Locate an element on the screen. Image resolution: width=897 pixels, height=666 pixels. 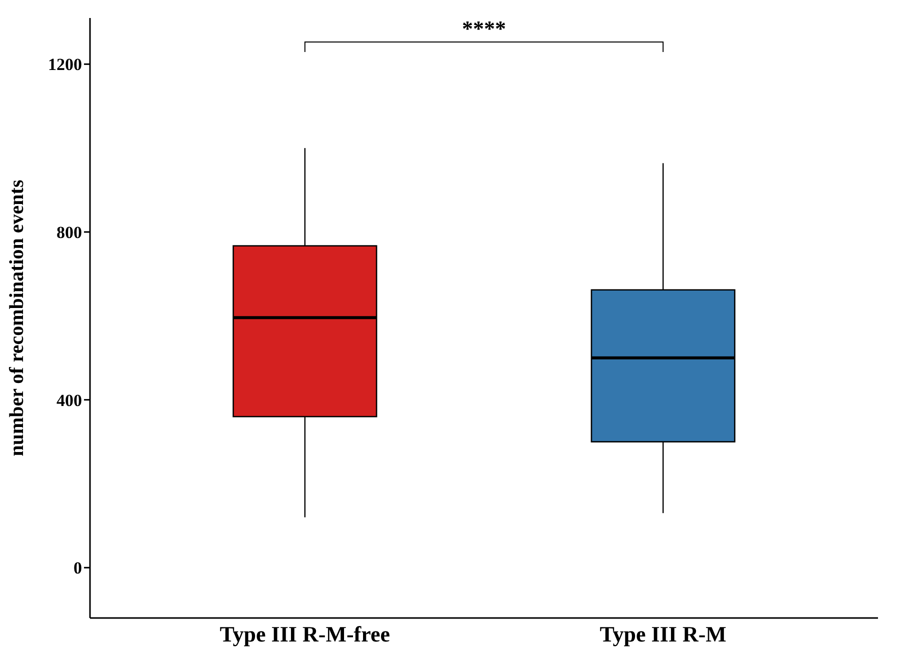
y-tick-label: 800 is located at coordinates (69, 232).